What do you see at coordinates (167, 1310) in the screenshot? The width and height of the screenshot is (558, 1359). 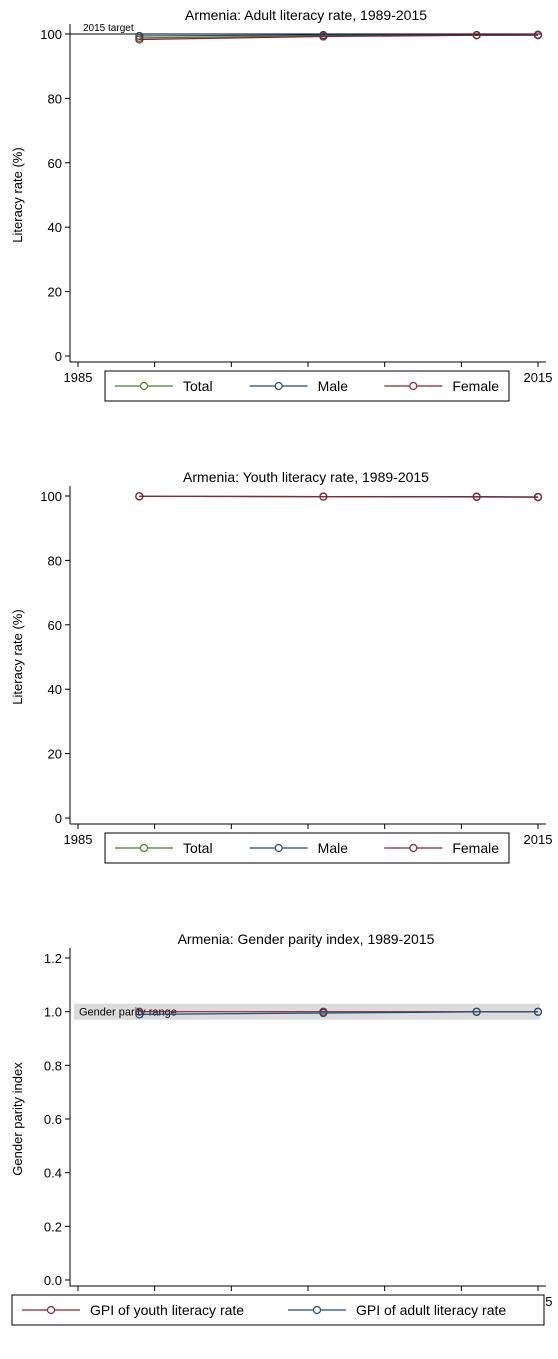 I see `legend-label: GPI of youth literacy rate` at bounding box center [167, 1310].